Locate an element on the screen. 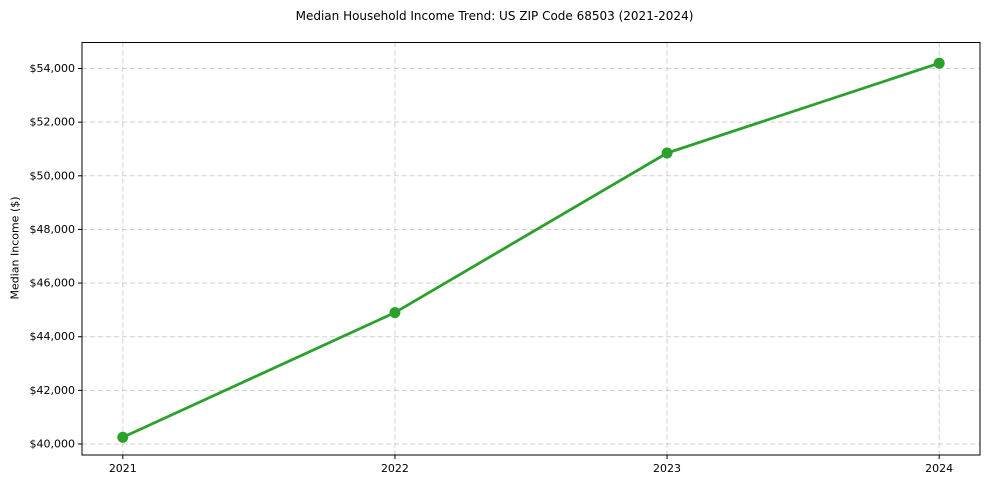 Image resolution: width=989 pixels, height=490 pixels. x-tick-label-2024: 2024 is located at coordinates (939, 468).